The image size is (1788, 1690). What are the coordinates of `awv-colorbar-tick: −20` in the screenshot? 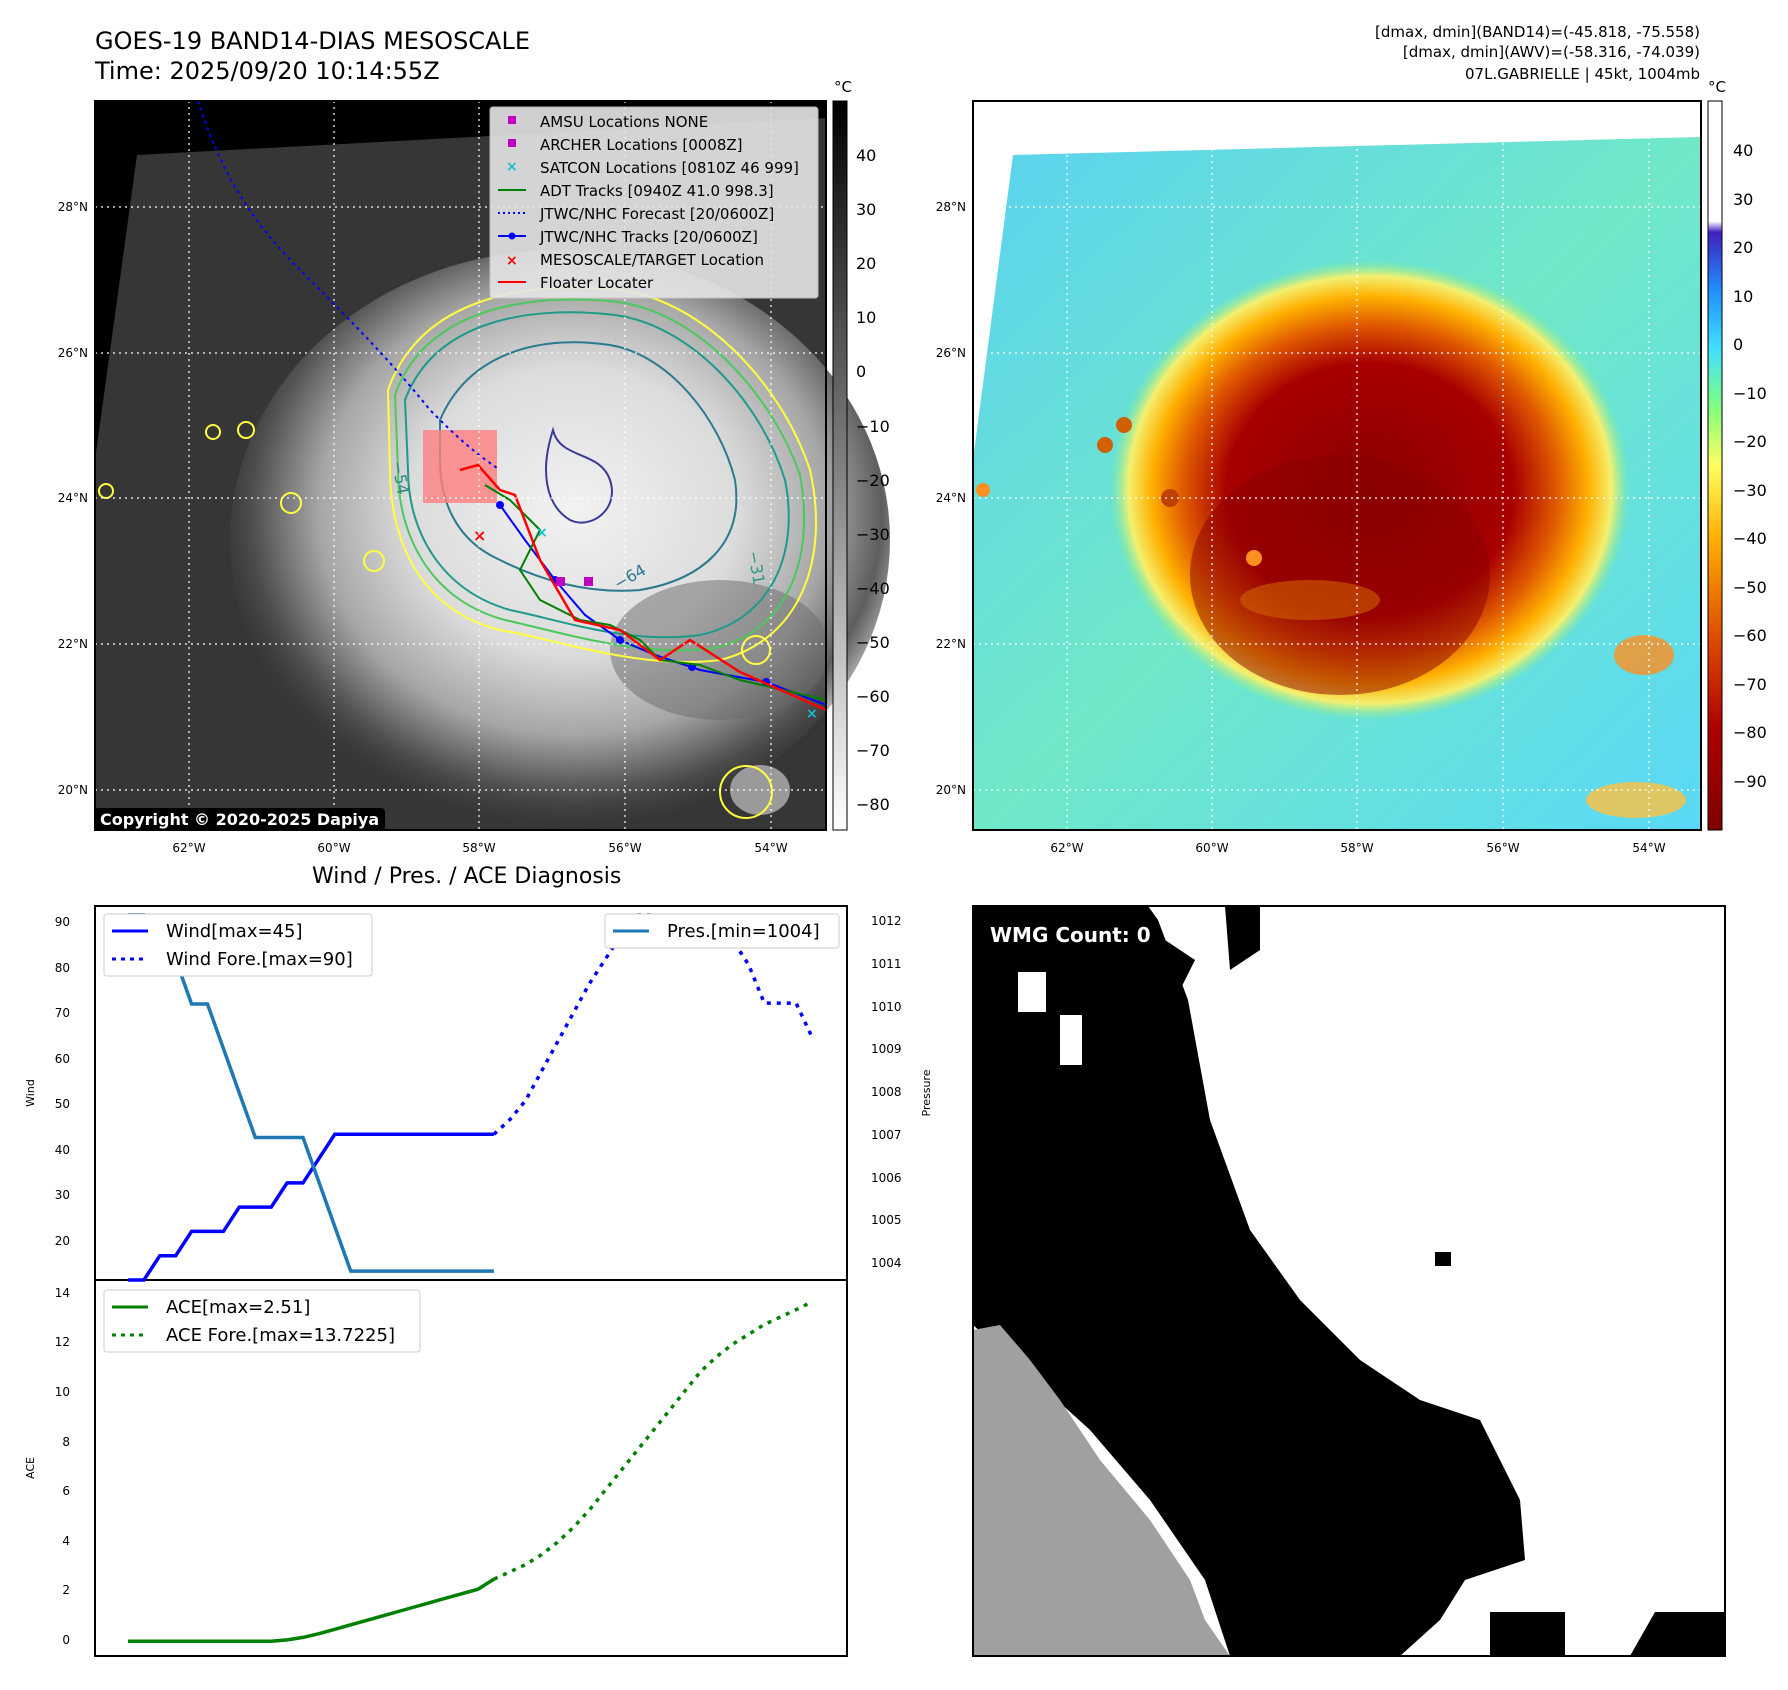 It's located at (1750, 441).